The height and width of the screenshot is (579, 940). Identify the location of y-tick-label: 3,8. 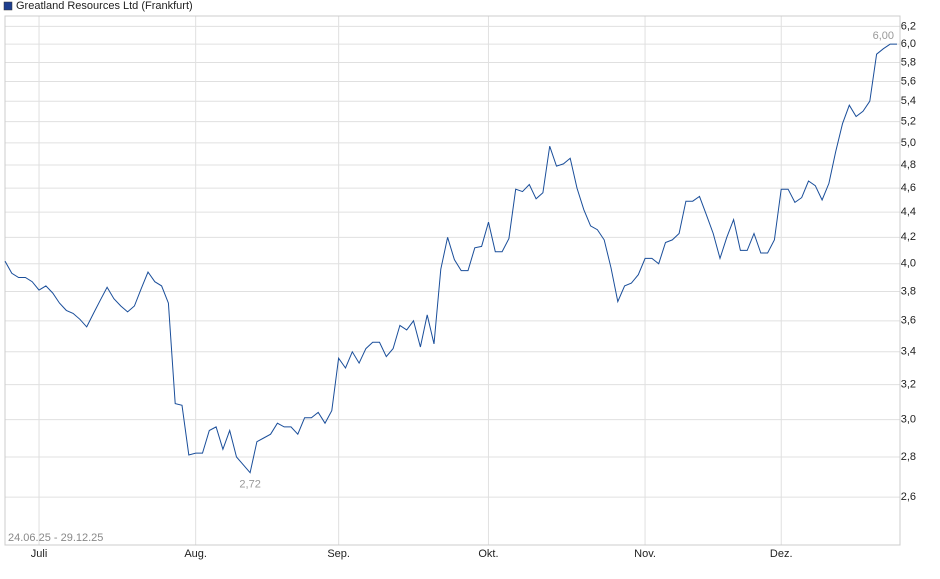
(908, 291).